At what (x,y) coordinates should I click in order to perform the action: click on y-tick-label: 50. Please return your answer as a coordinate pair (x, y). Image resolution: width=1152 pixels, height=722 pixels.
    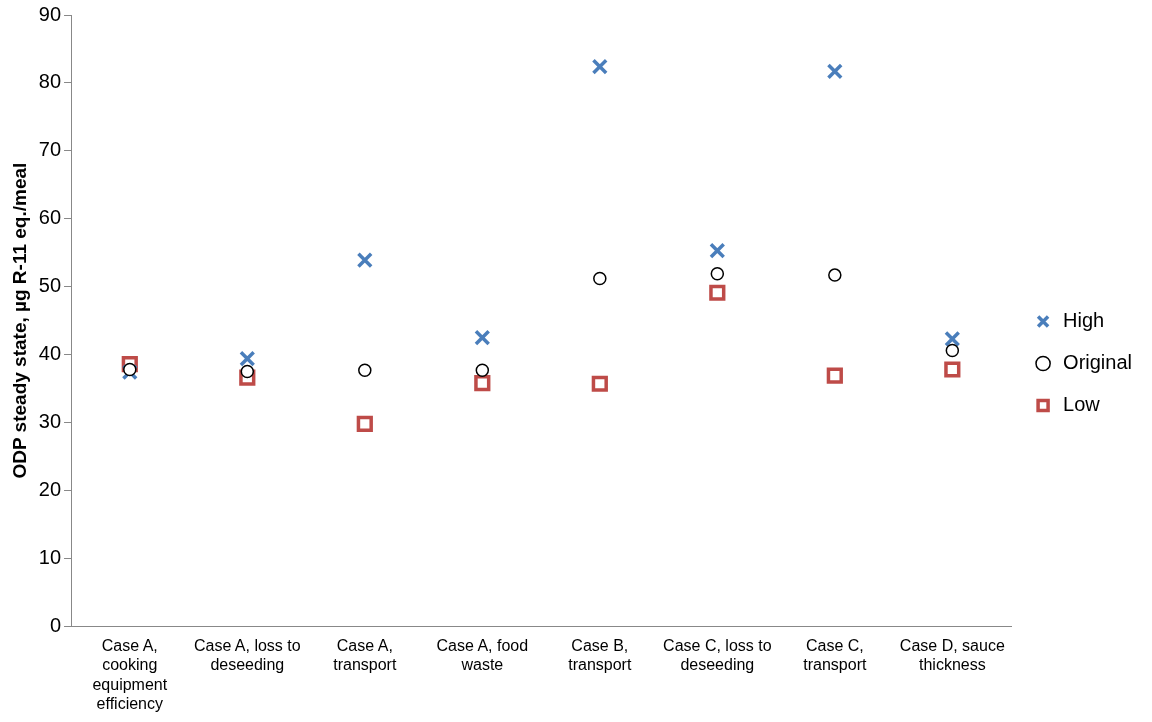
    Looking at the image, I should click on (50, 285).